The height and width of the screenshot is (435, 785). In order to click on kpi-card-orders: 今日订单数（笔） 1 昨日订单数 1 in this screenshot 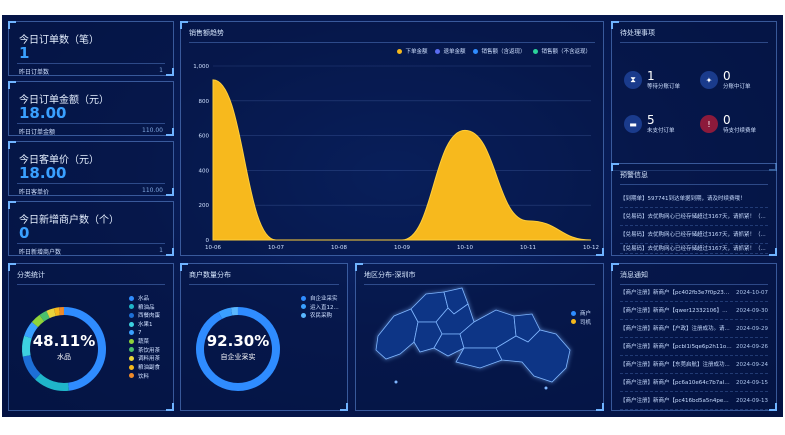, I will do `click(91, 48)`.